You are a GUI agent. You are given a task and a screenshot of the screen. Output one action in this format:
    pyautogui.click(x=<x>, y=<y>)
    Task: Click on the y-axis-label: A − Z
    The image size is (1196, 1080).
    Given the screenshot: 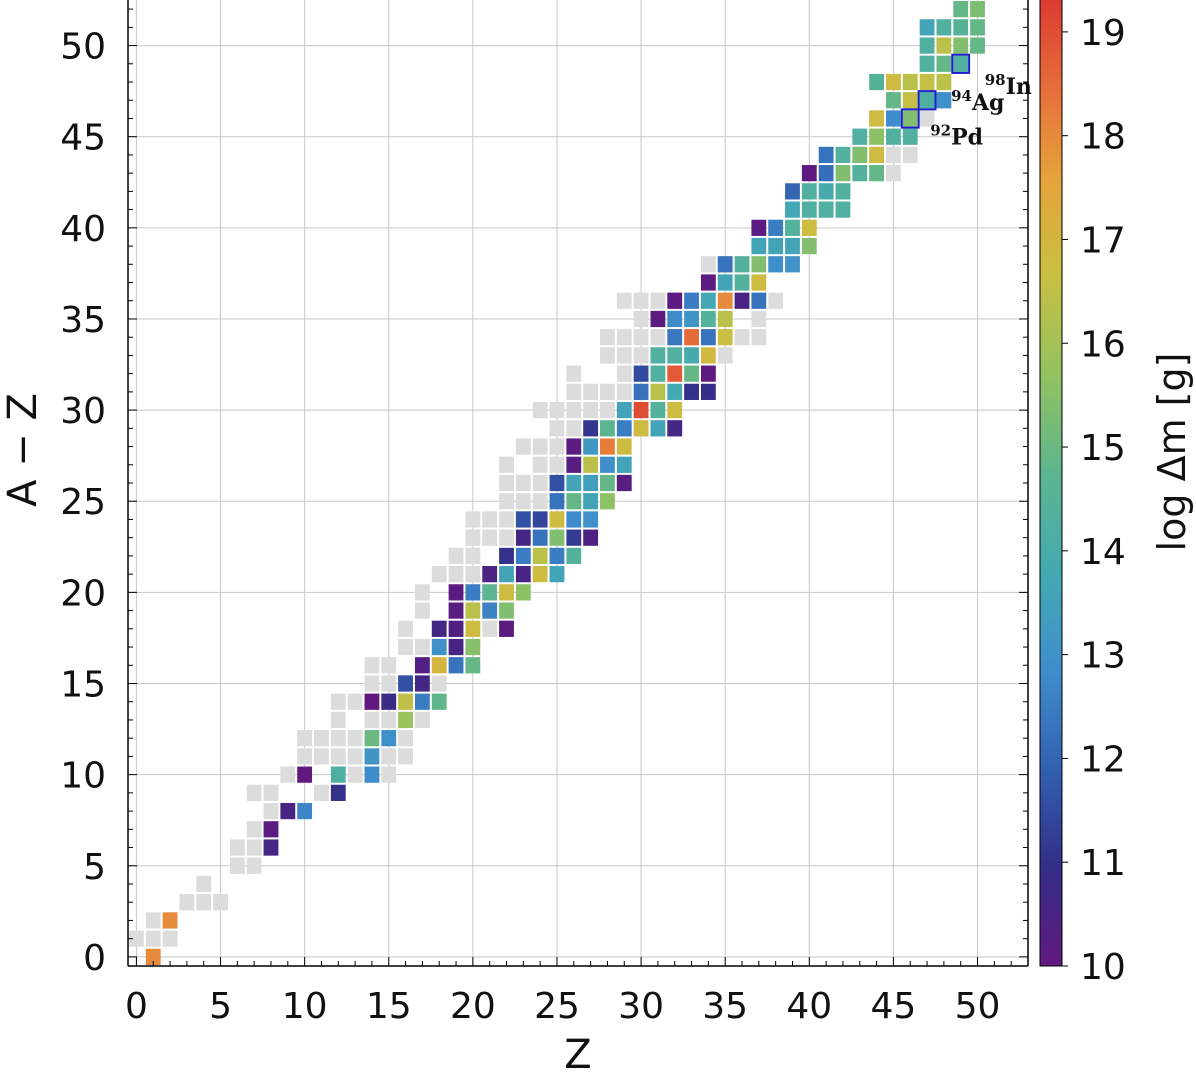 What is the action you would take?
    pyautogui.click(x=23, y=450)
    